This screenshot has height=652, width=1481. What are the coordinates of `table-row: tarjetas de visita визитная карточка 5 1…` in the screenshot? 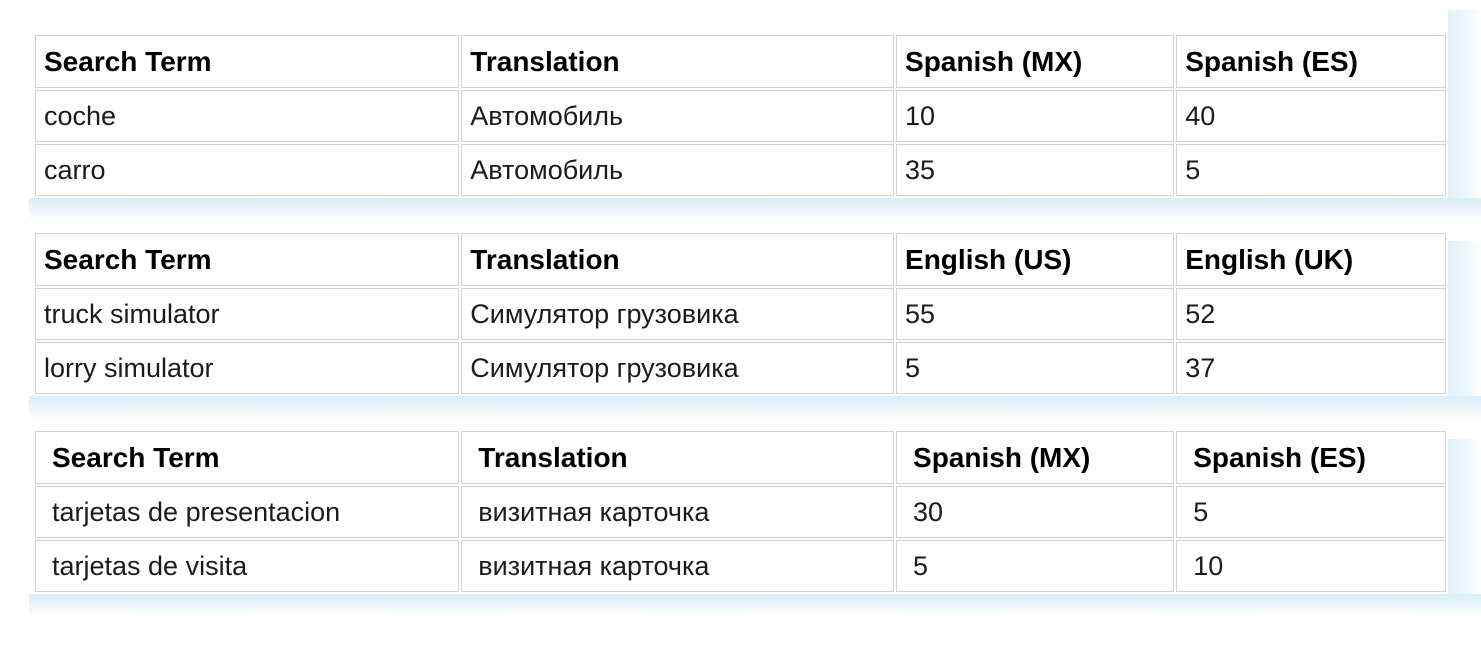 It's located at (740, 566).